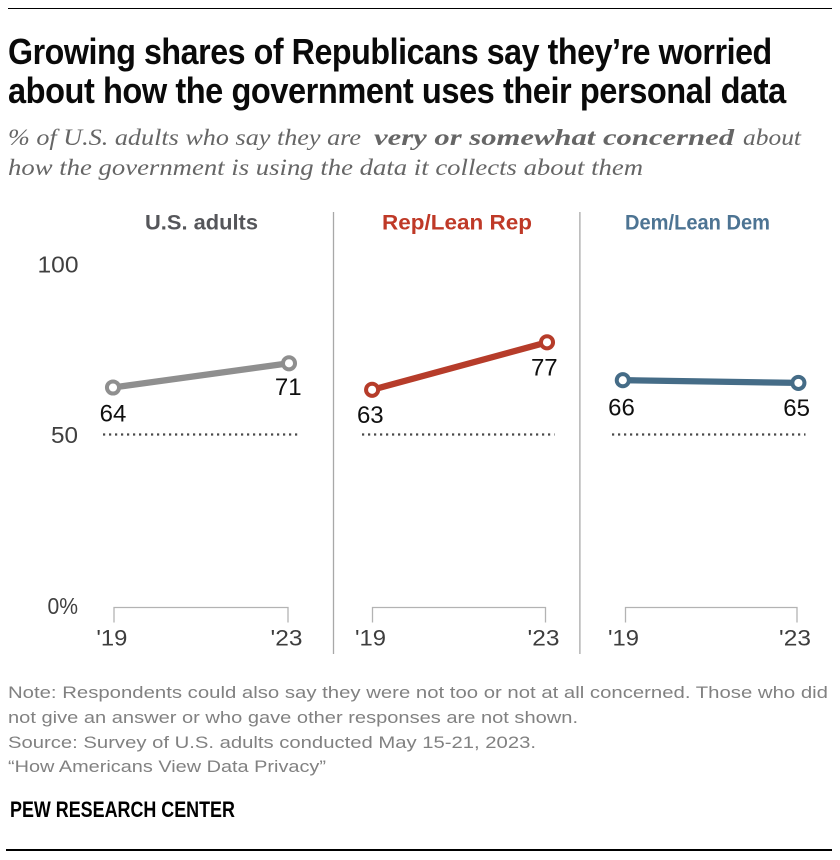  Describe the element at coordinates (113, 413) in the screenshot. I see `svg-text: 64` at that location.